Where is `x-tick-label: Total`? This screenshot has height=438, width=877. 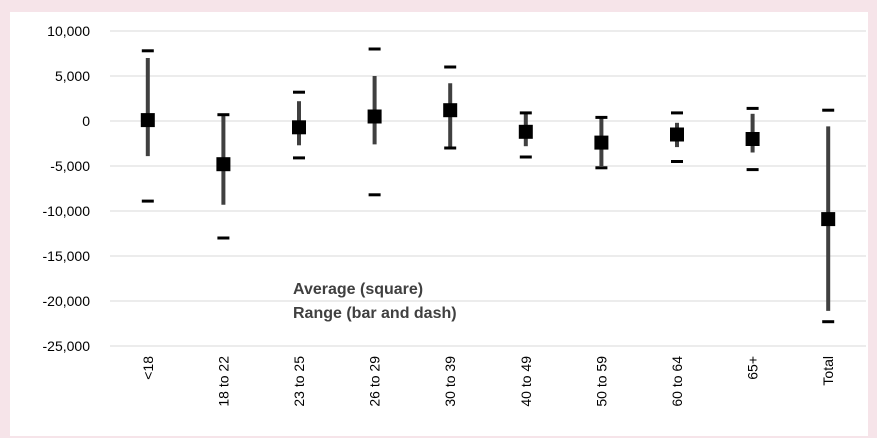
x-tick-label: Total is located at coordinates (828, 371).